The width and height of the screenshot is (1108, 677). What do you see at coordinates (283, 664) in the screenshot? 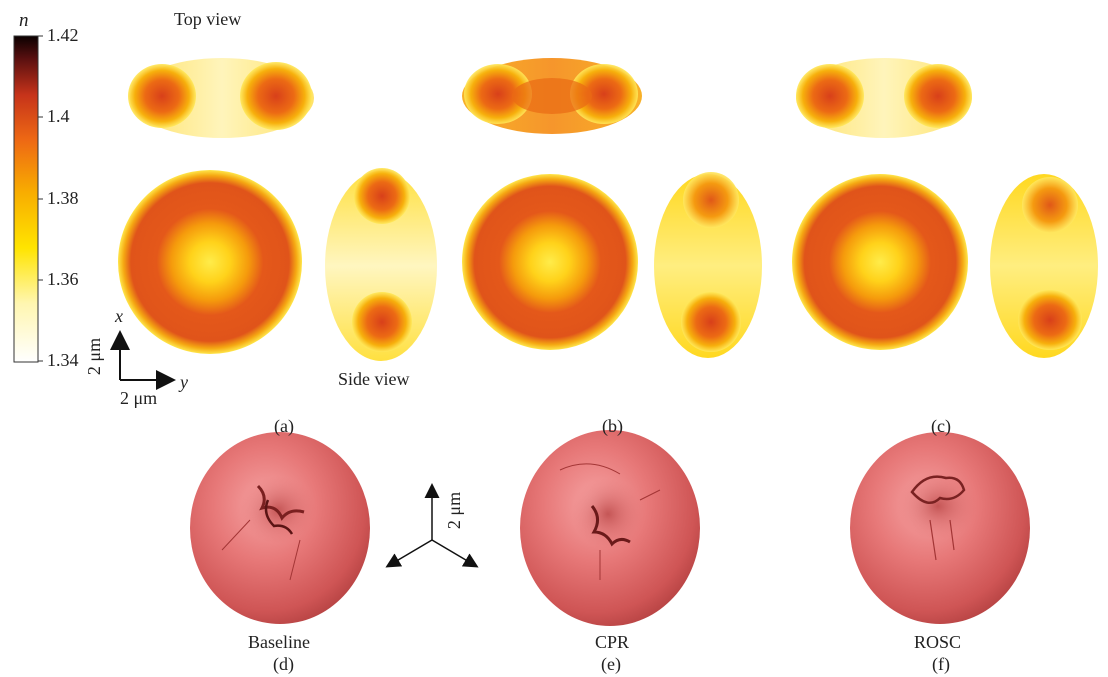
I see `panel-d-letter: (d)` at bounding box center [283, 664].